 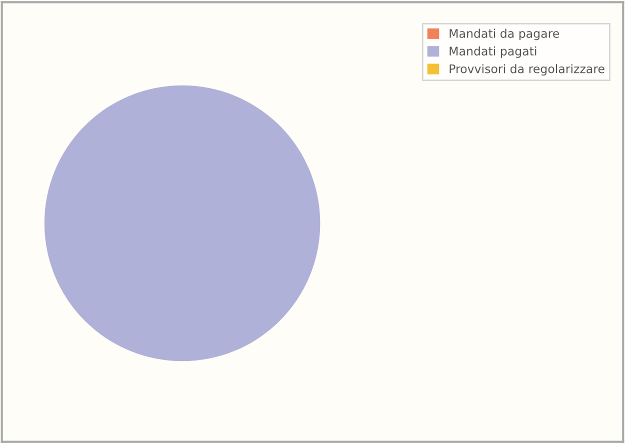 What do you see at coordinates (493, 52) in the screenshot?
I see `legend-label: Mandati pagati` at bounding box center [493, 52].